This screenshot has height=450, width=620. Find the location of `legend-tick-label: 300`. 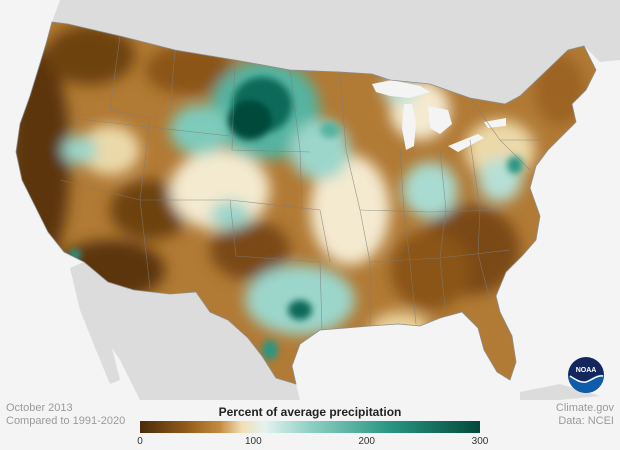

legend-tick-label: 300 is located at coordinates (480, 441).